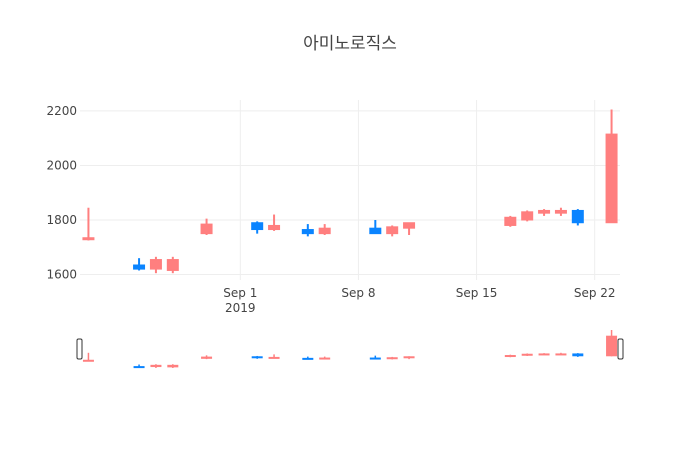  I want to click on range-slider-left-handle, so click(79, 349).